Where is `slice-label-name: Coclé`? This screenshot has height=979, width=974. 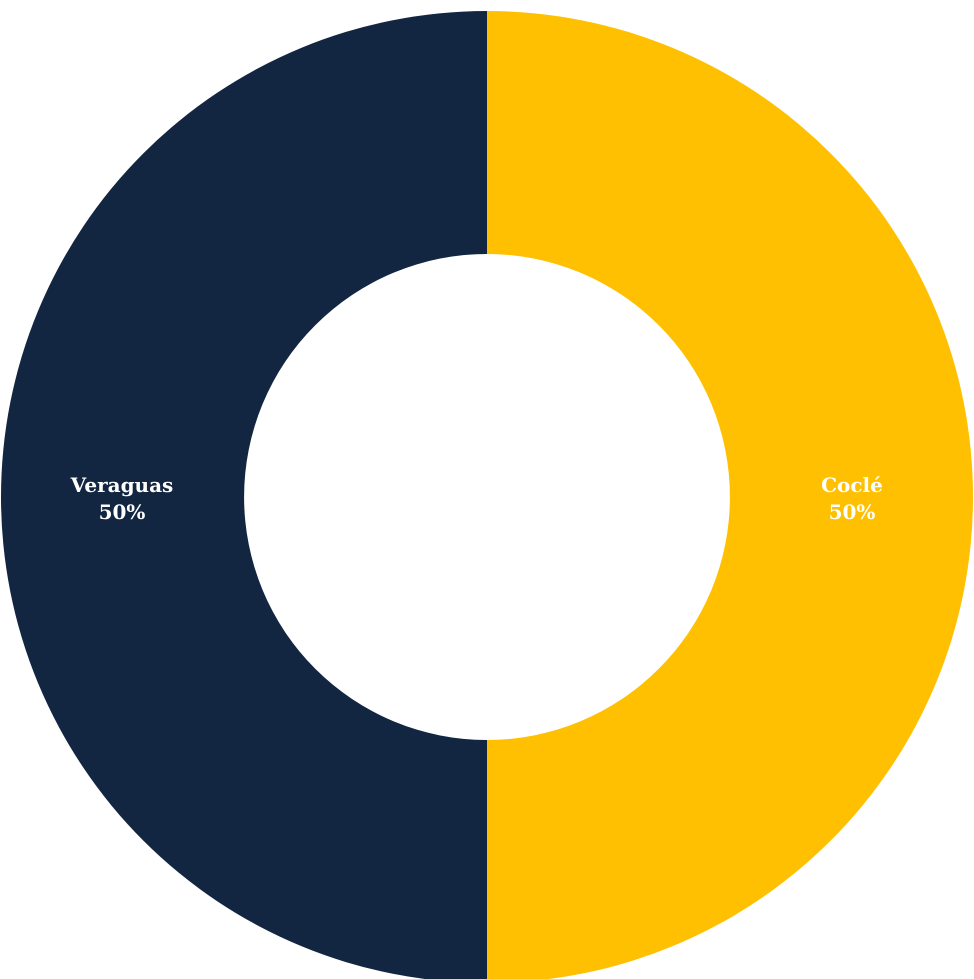
slice-label-name: Coclé is located at coordinates (852, 485).